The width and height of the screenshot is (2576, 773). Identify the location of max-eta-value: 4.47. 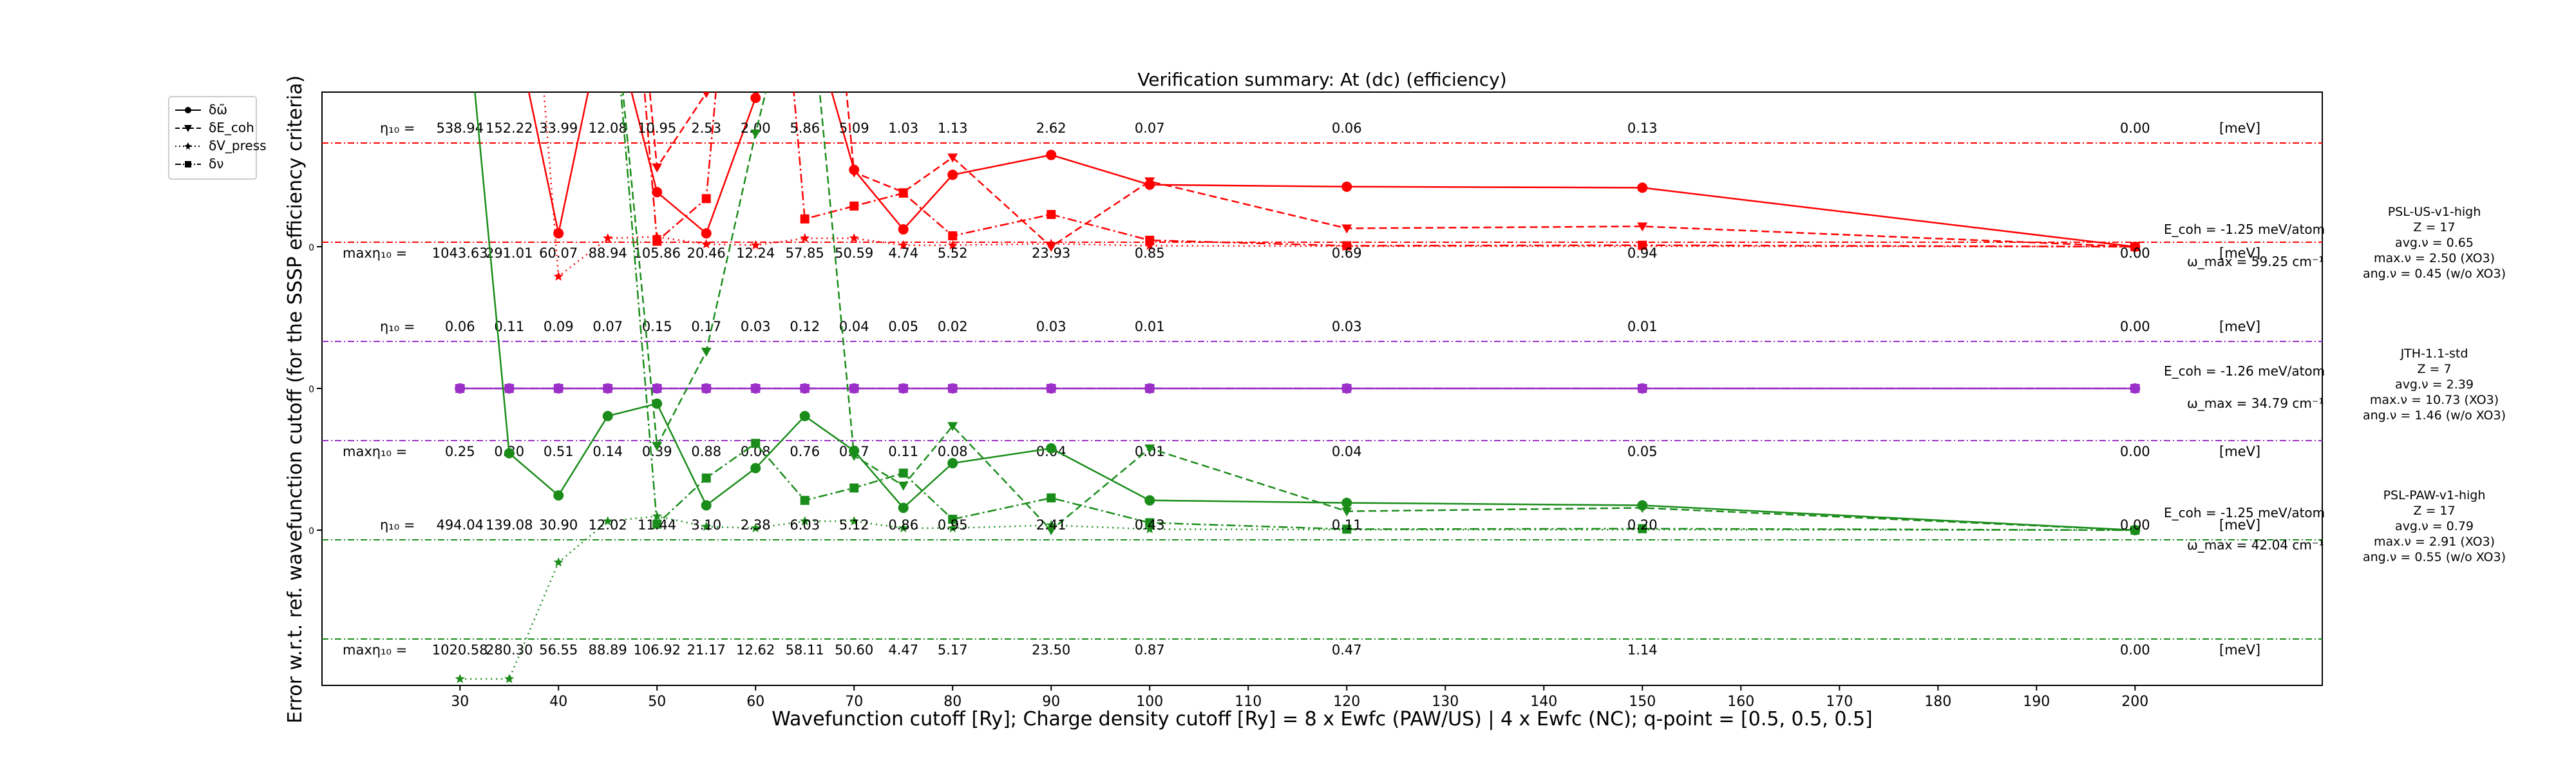
(903, 650).